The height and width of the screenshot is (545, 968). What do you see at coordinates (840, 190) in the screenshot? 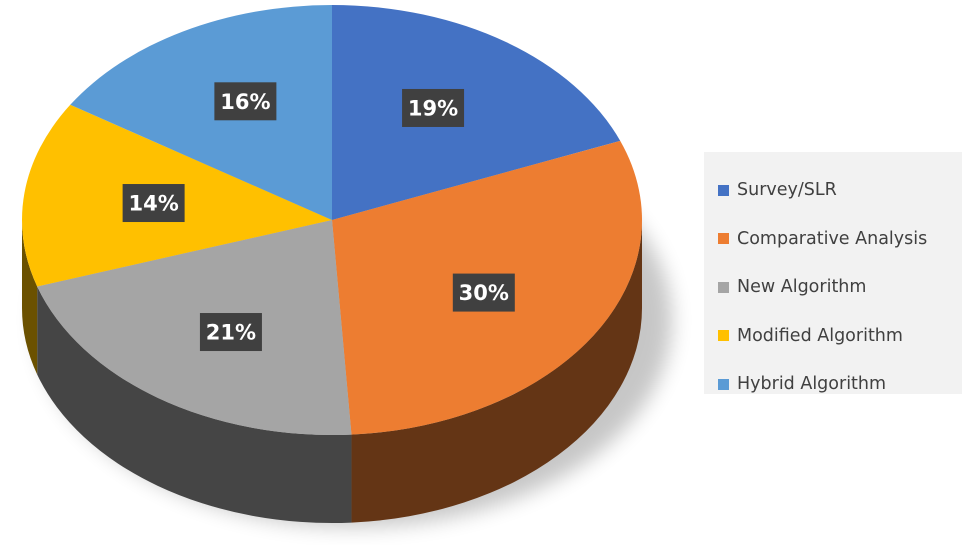
I see `legend-item-survey-slr: Survey/SLR` at bounding box center [840, 190].